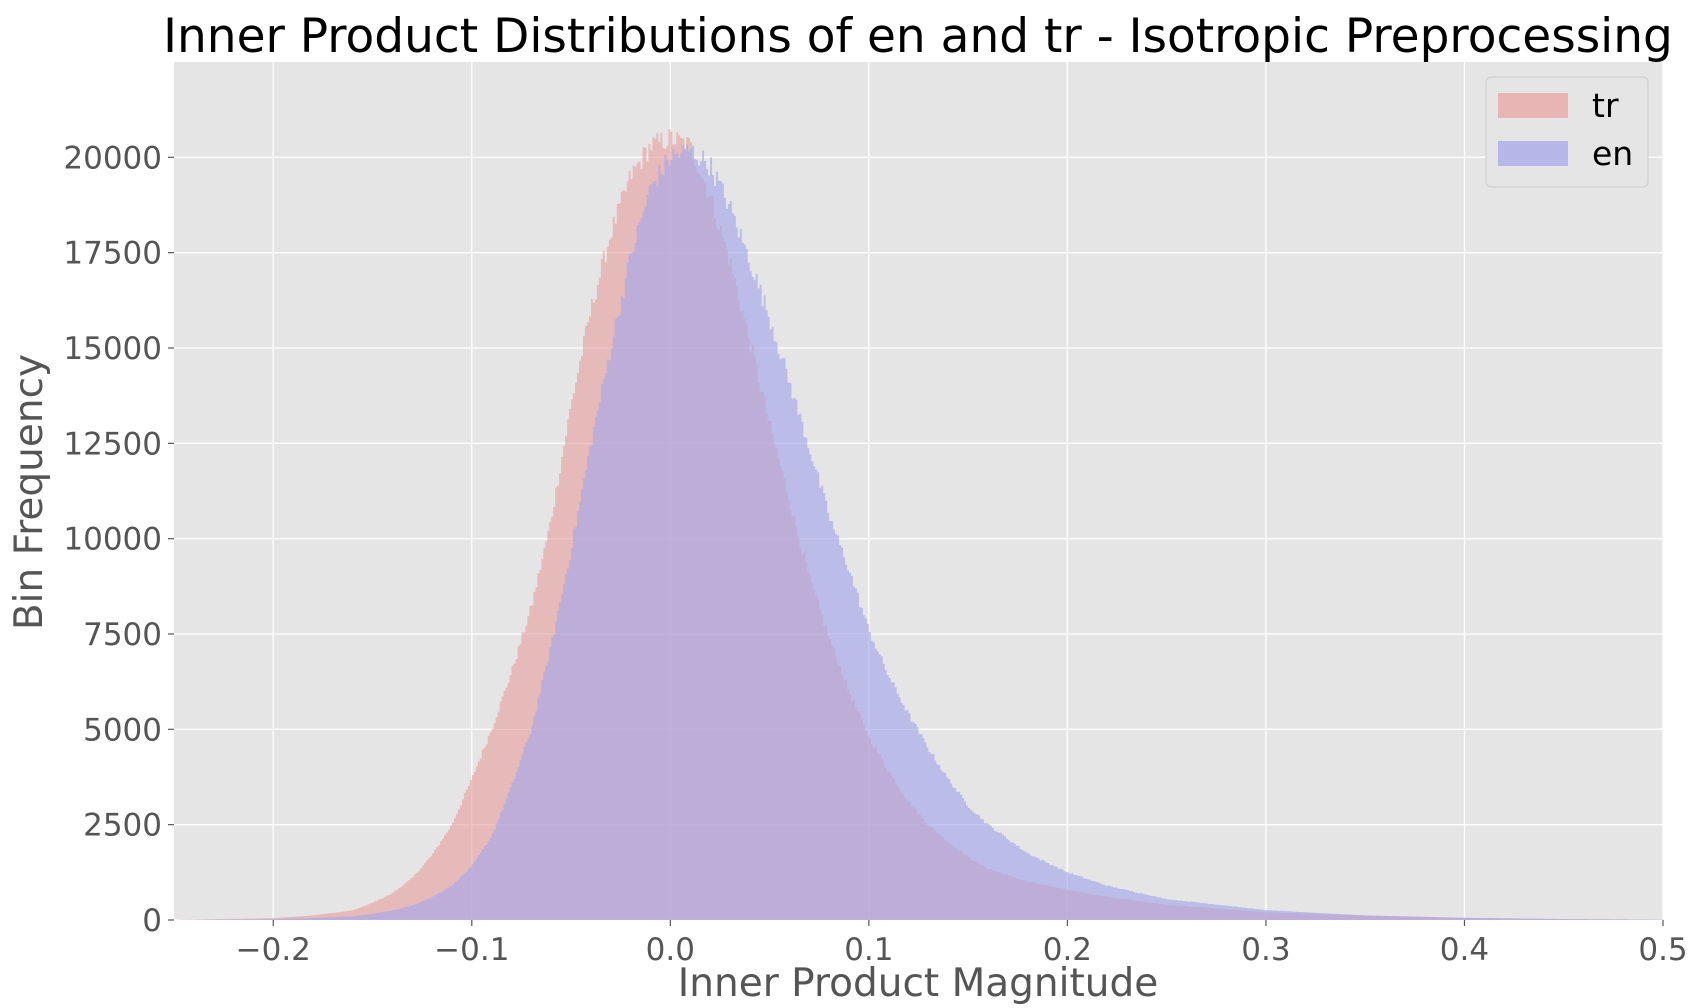 This screenshot has height=1008, width=1700. I want to click on x-tick-label: 0.5, so click(1662, 950).